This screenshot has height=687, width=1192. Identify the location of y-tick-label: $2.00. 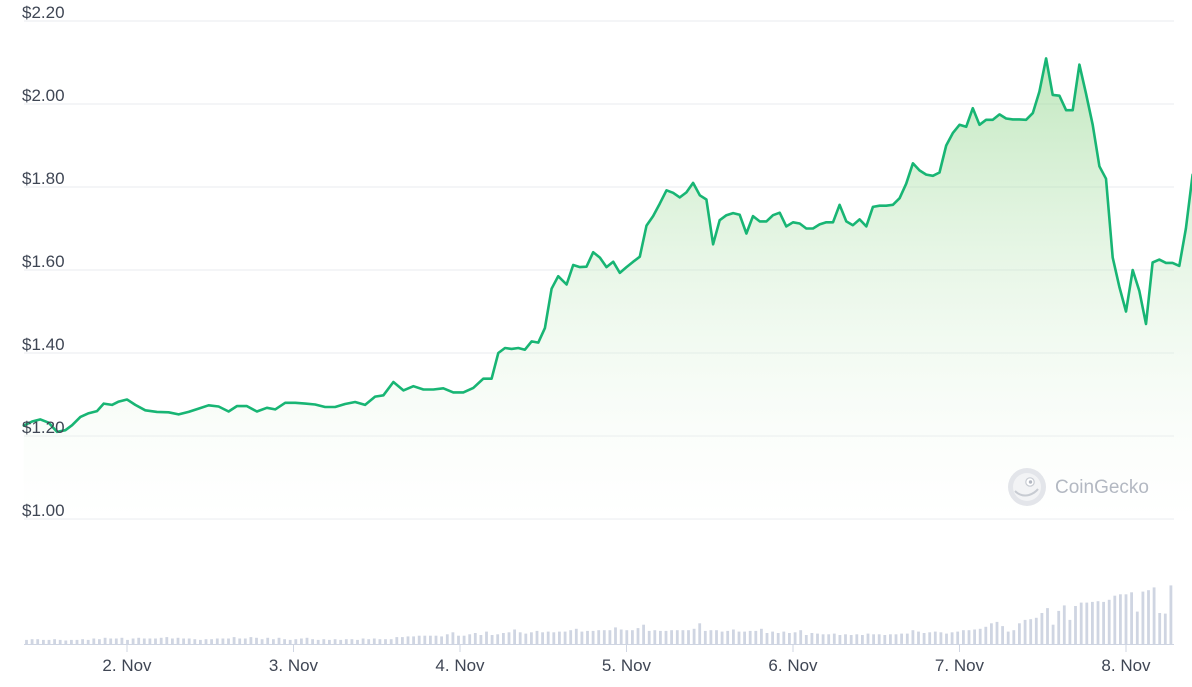
(43, 95).